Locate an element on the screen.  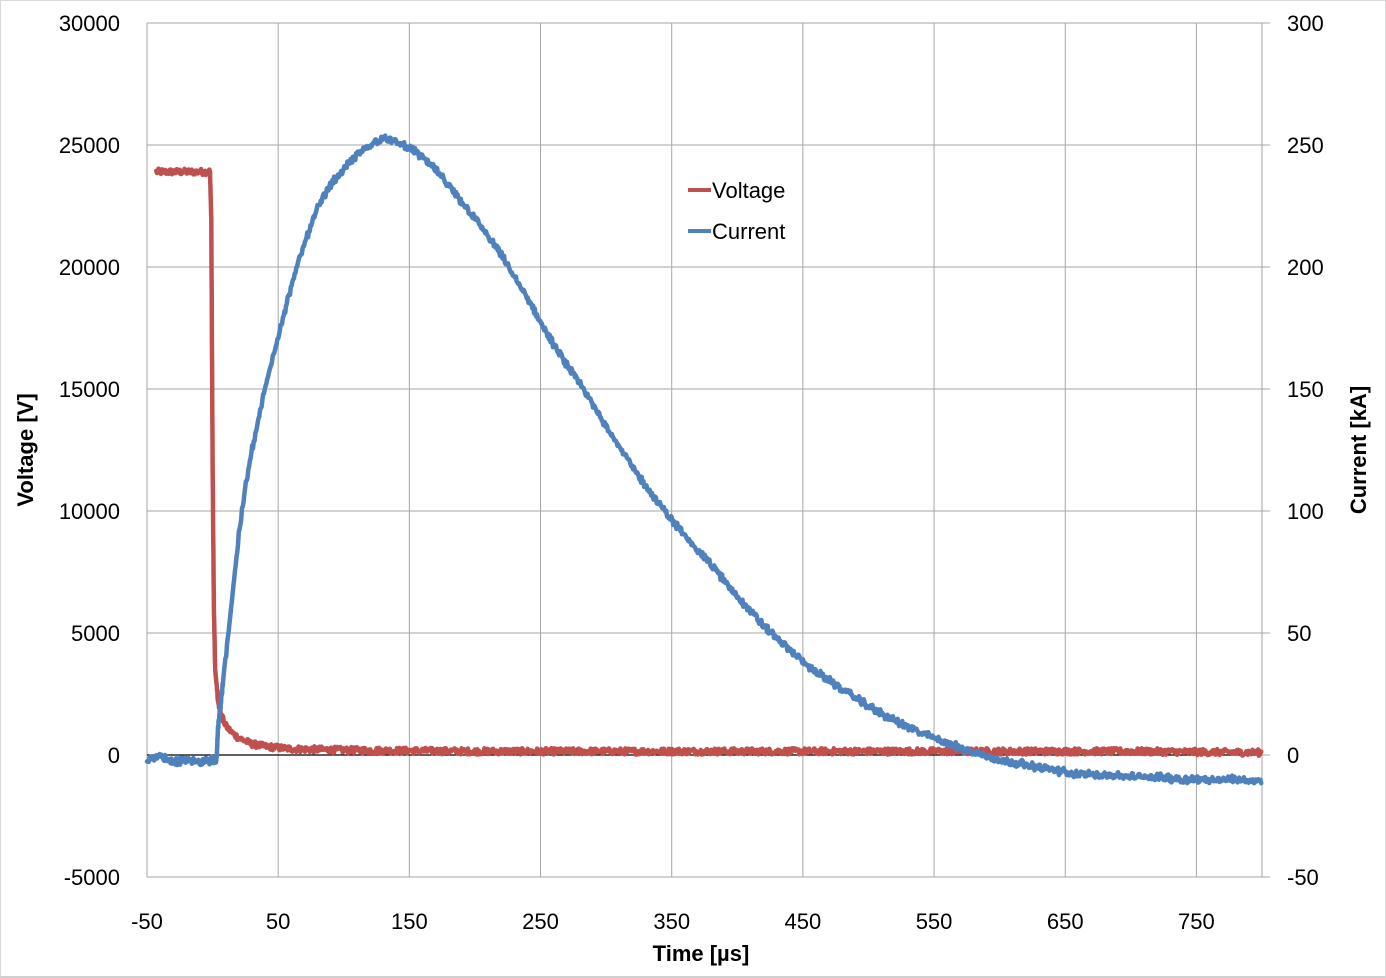
y-right-tick-label: 250 is located at coordinates (1305, 145).